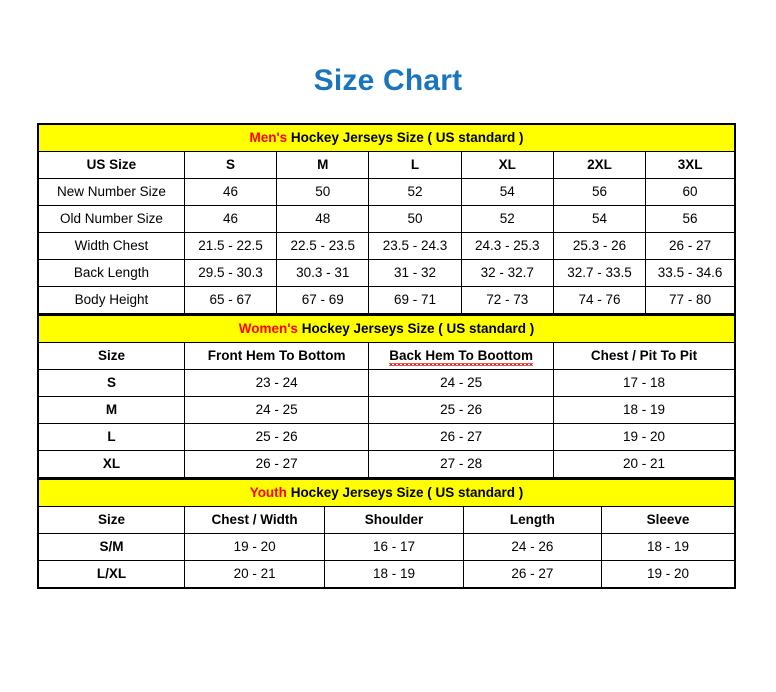  Describe the element at coordinates (415, 246) in the screenshot. I see `mens-cell-2-2: 23.5 - 24.3` at that location.